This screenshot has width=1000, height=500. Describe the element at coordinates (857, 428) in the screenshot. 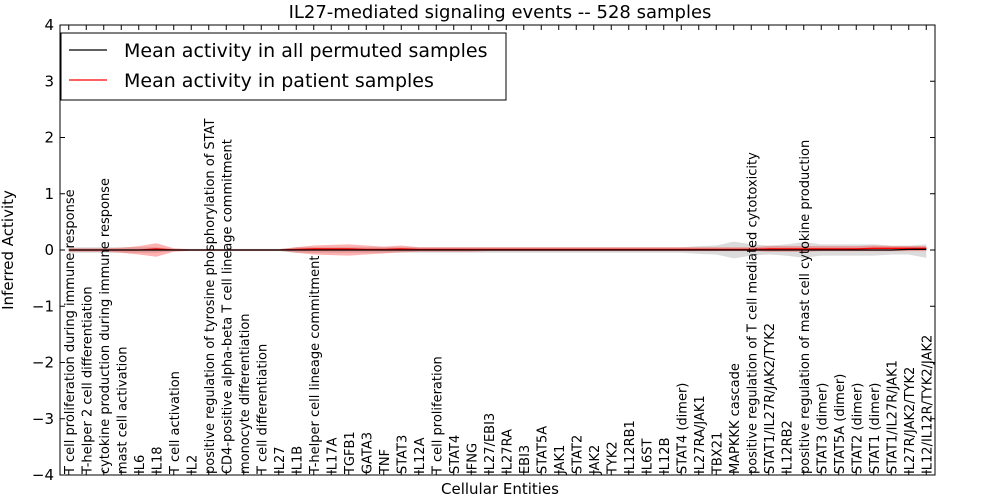

I see `x-category-label: STAT2 (dimer)` at that location.